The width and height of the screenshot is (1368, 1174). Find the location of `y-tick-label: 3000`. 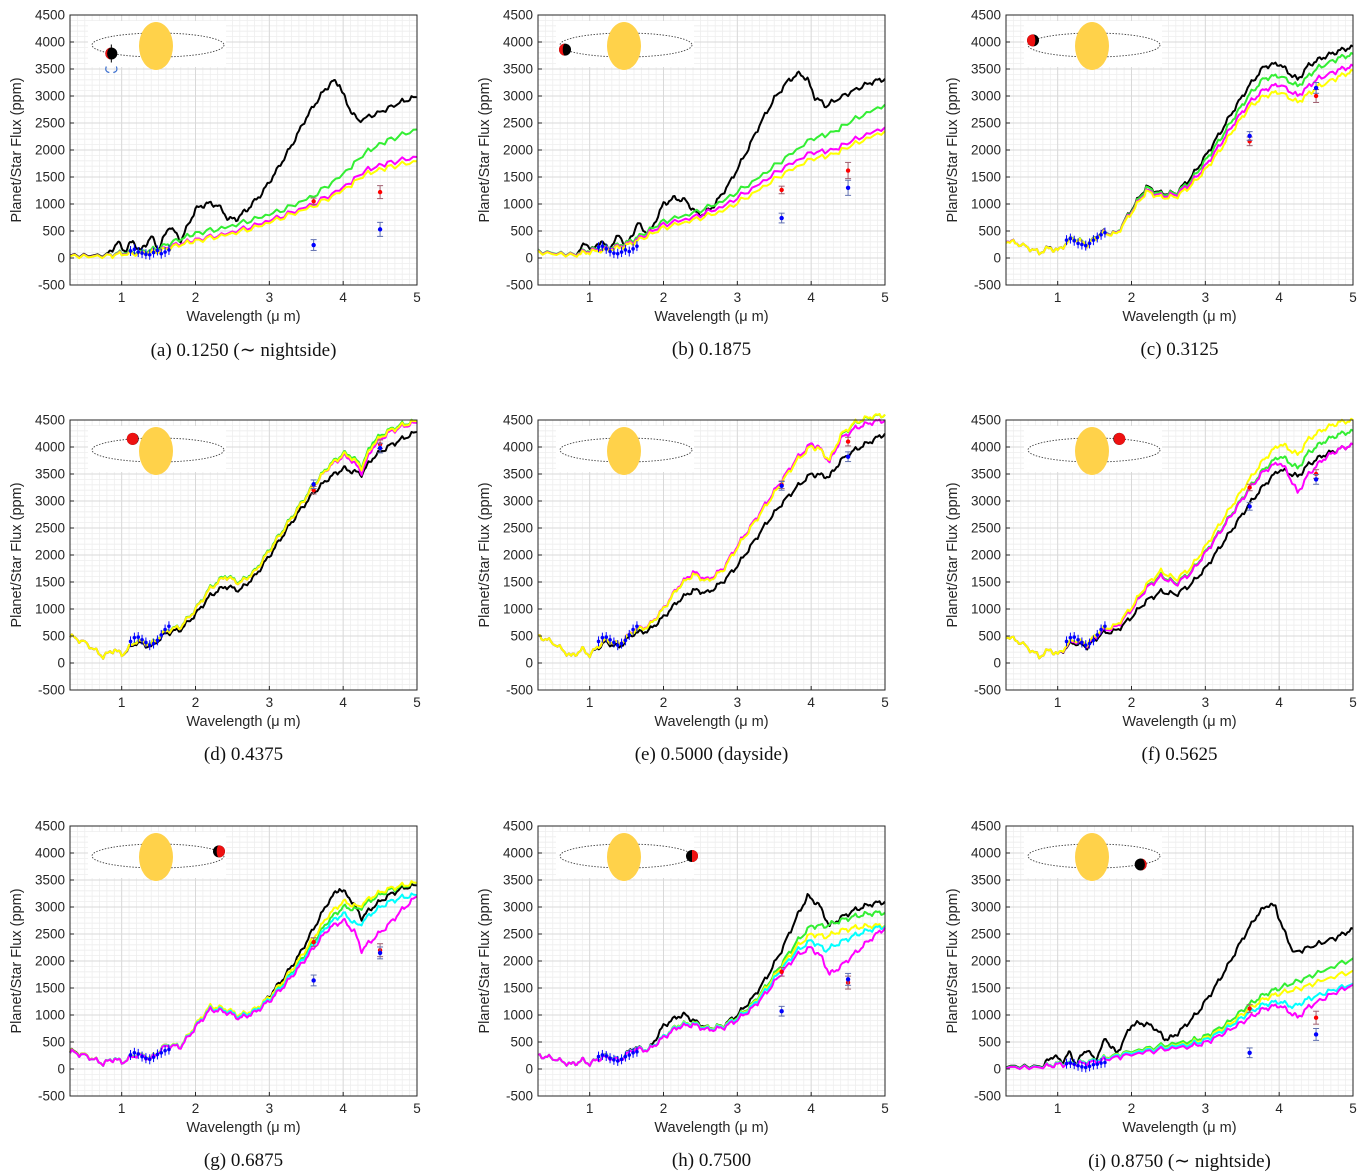

y-tick-label: 3000 is located at coordinates (50, 907).